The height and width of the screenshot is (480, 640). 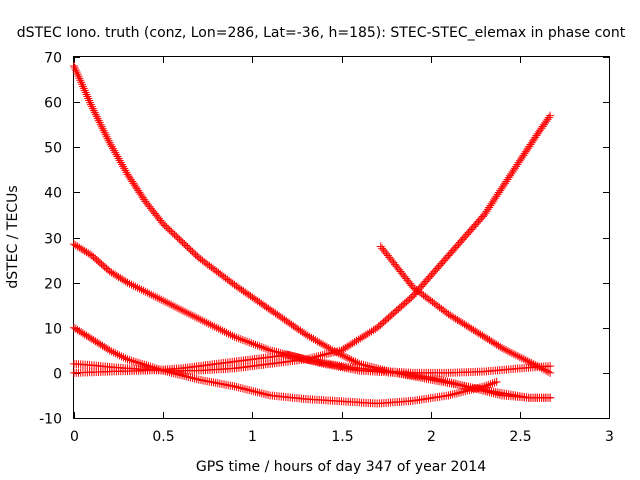 I want to click on x-tick-label: 1.5, so click(x=342, y=437).